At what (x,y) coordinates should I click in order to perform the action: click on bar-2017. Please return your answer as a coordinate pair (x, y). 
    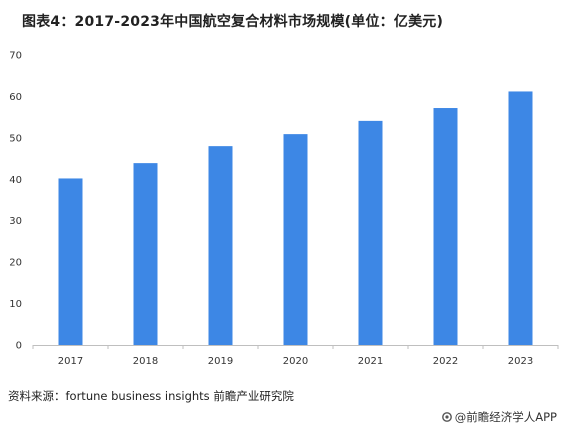
    Looking at the image, I should click on (70, 261).